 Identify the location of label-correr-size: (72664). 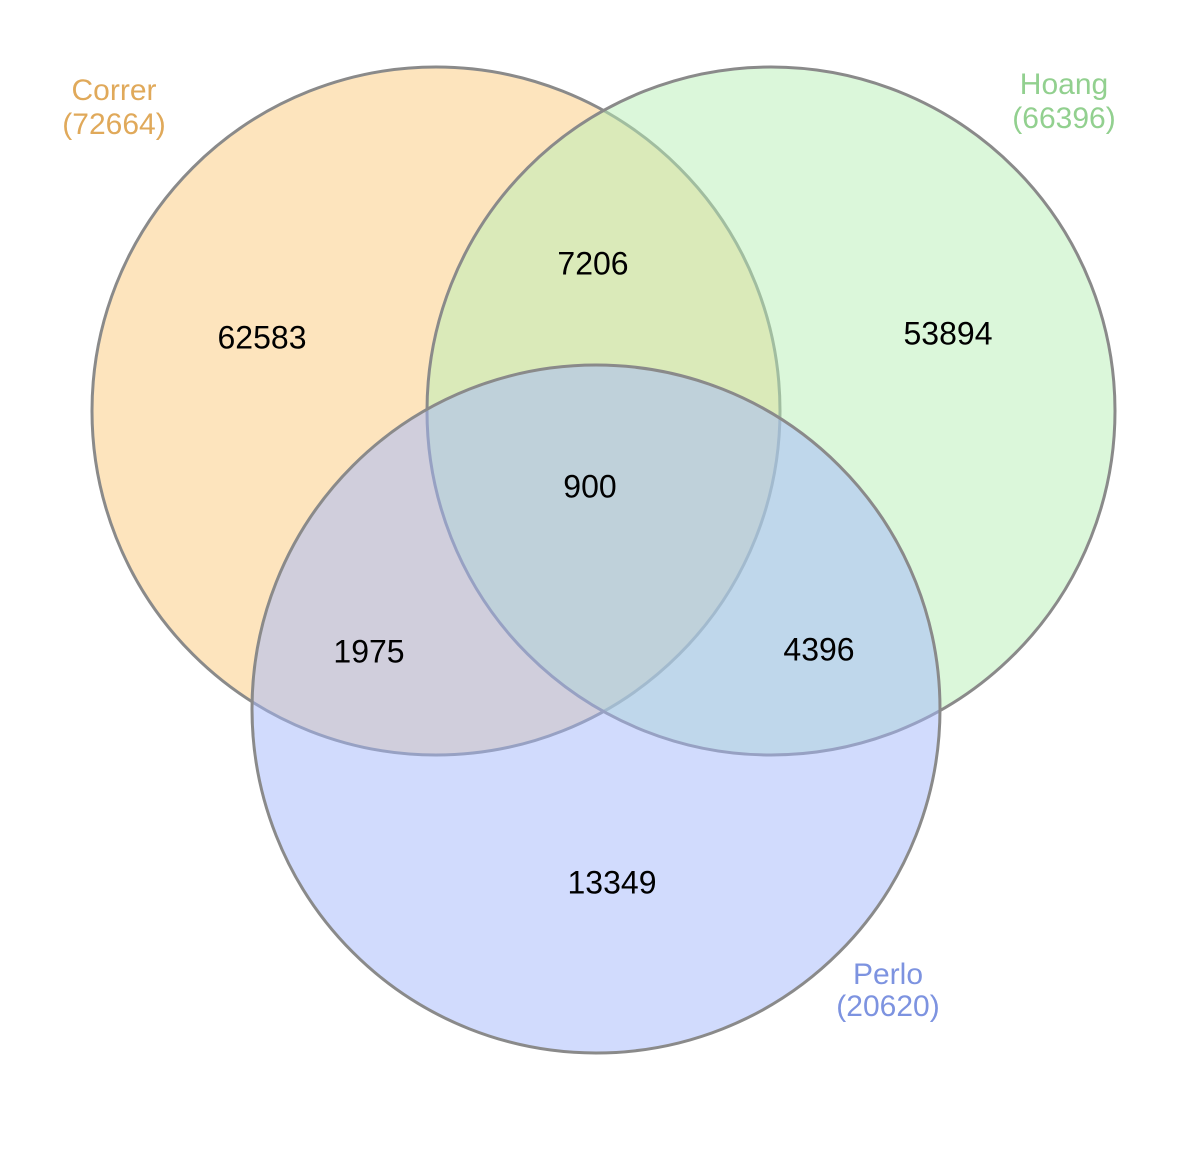
(113, 124).